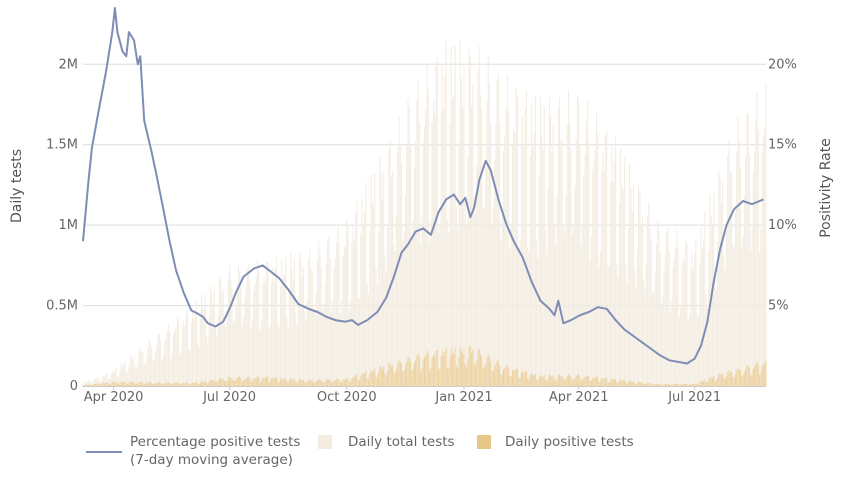 This screenshot has height=482, width=864. What do you see at coordinates (62, 225) in the screenshot?
I see `left-axis-ticks: 0 0.5M 1M 1.5M 2M` at bounding box center [62, 225].